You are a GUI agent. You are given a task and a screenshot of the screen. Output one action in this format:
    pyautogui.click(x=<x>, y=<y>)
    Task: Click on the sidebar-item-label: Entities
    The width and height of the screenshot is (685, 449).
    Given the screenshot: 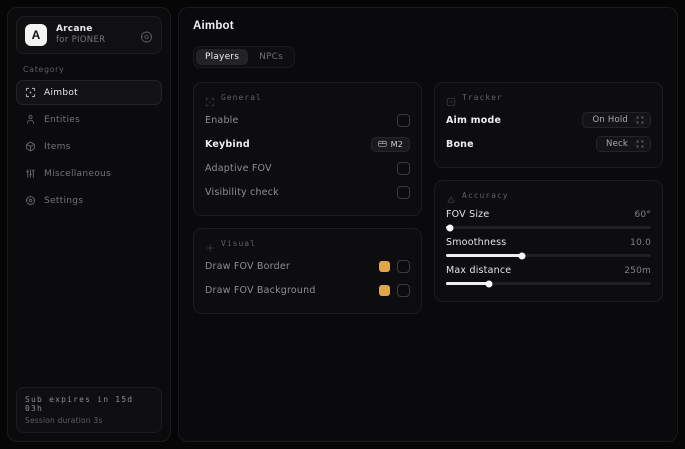 What is the action you would take?
    pyautogui.click(x=62, y=119)
    